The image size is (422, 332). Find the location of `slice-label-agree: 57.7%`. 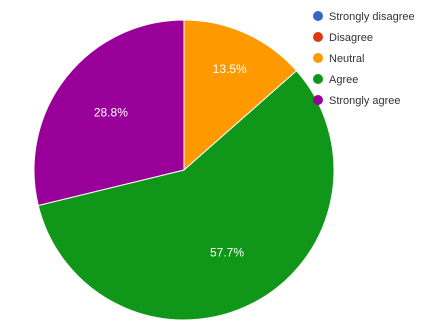

slice-label-agree: 57.7% is located at coordinates (227, 252).